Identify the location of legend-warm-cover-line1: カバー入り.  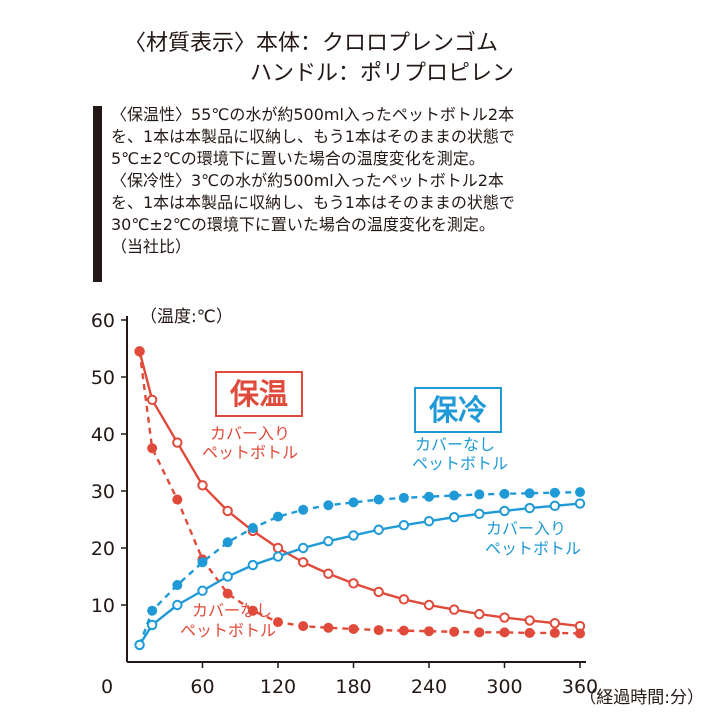
(250, 433).